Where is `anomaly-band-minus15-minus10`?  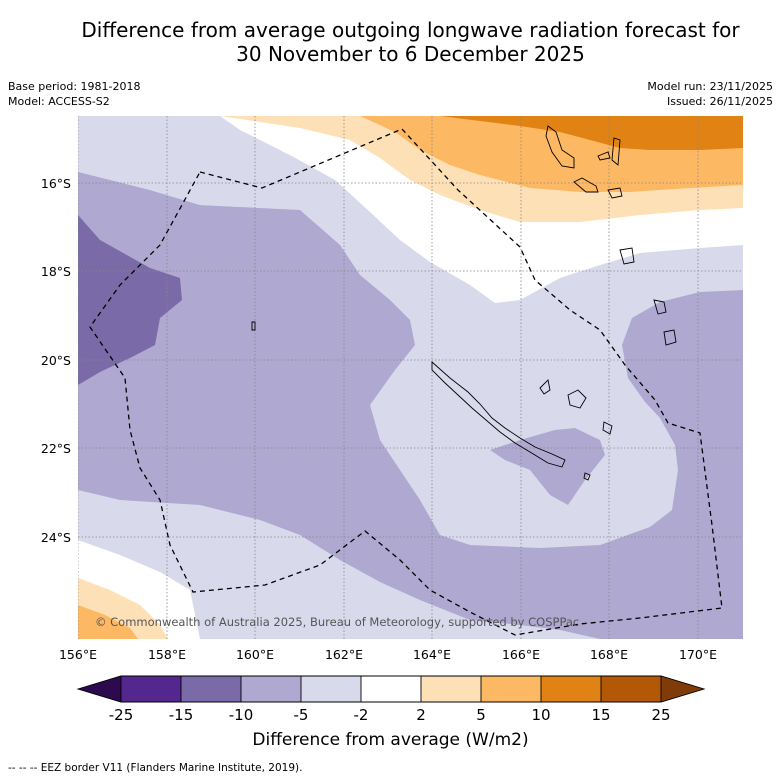
anomaly-band-minus15-minus10 is located at coordinates (130, 300).